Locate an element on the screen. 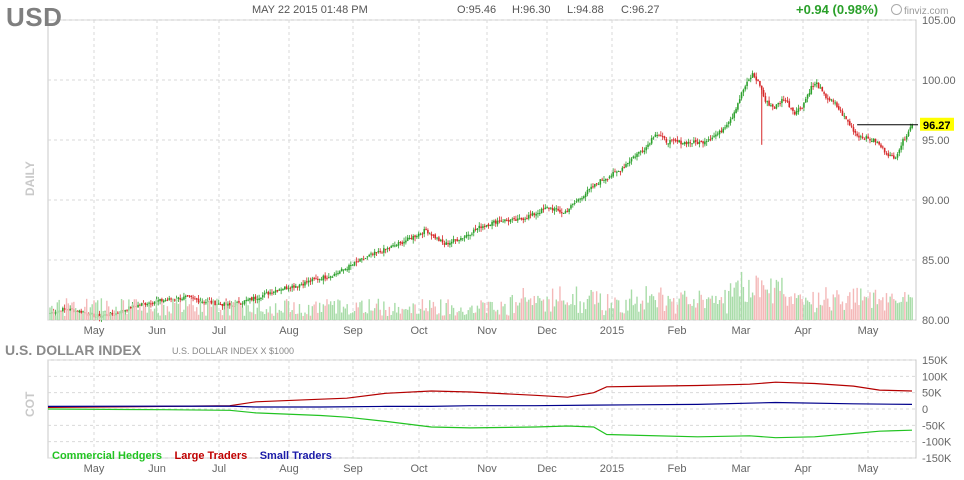 The image size is (964, 480). index-subtitle: U.S. DOLLAR INDEX X $1000 is located at coordinates (233, 351).